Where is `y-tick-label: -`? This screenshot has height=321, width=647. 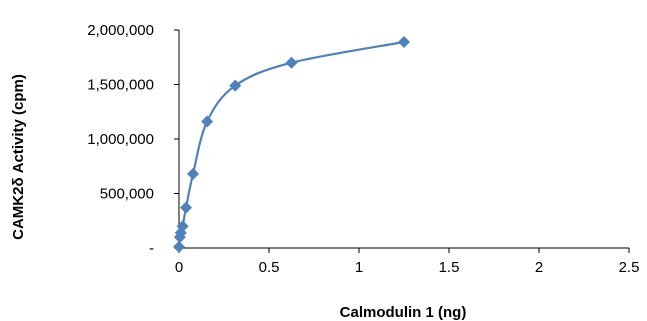
y-tick-label: - is located at coordinates (151, 248).